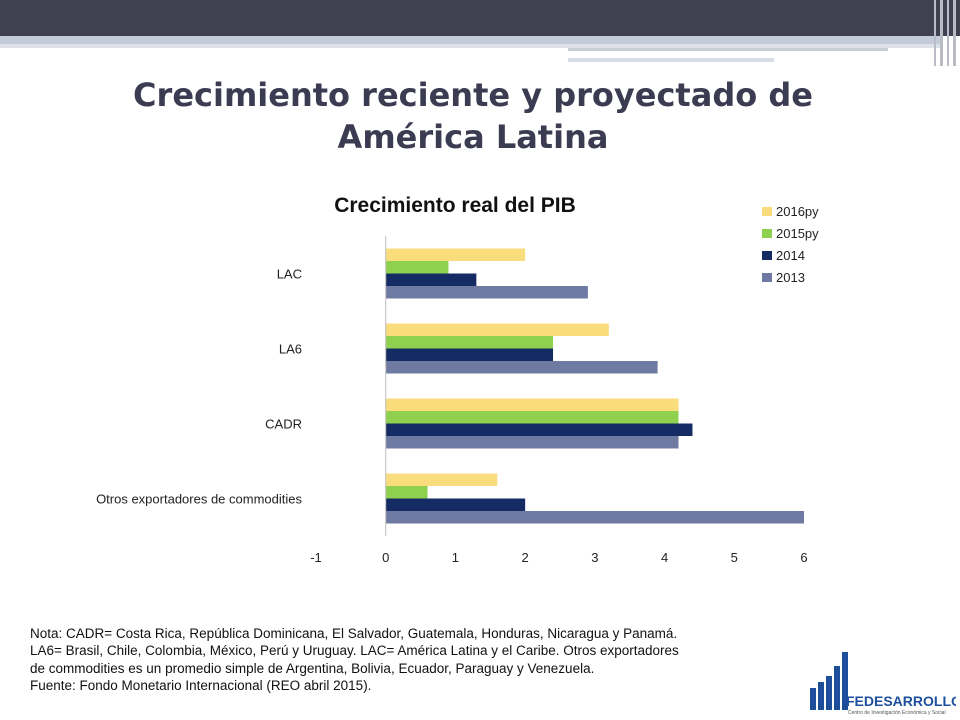 This screenshot has width=960, height=720. What do you see at coordinates (525, 557) in the screenshot?
I see `x-tick-label: 2` at bounding box center [525, 557].